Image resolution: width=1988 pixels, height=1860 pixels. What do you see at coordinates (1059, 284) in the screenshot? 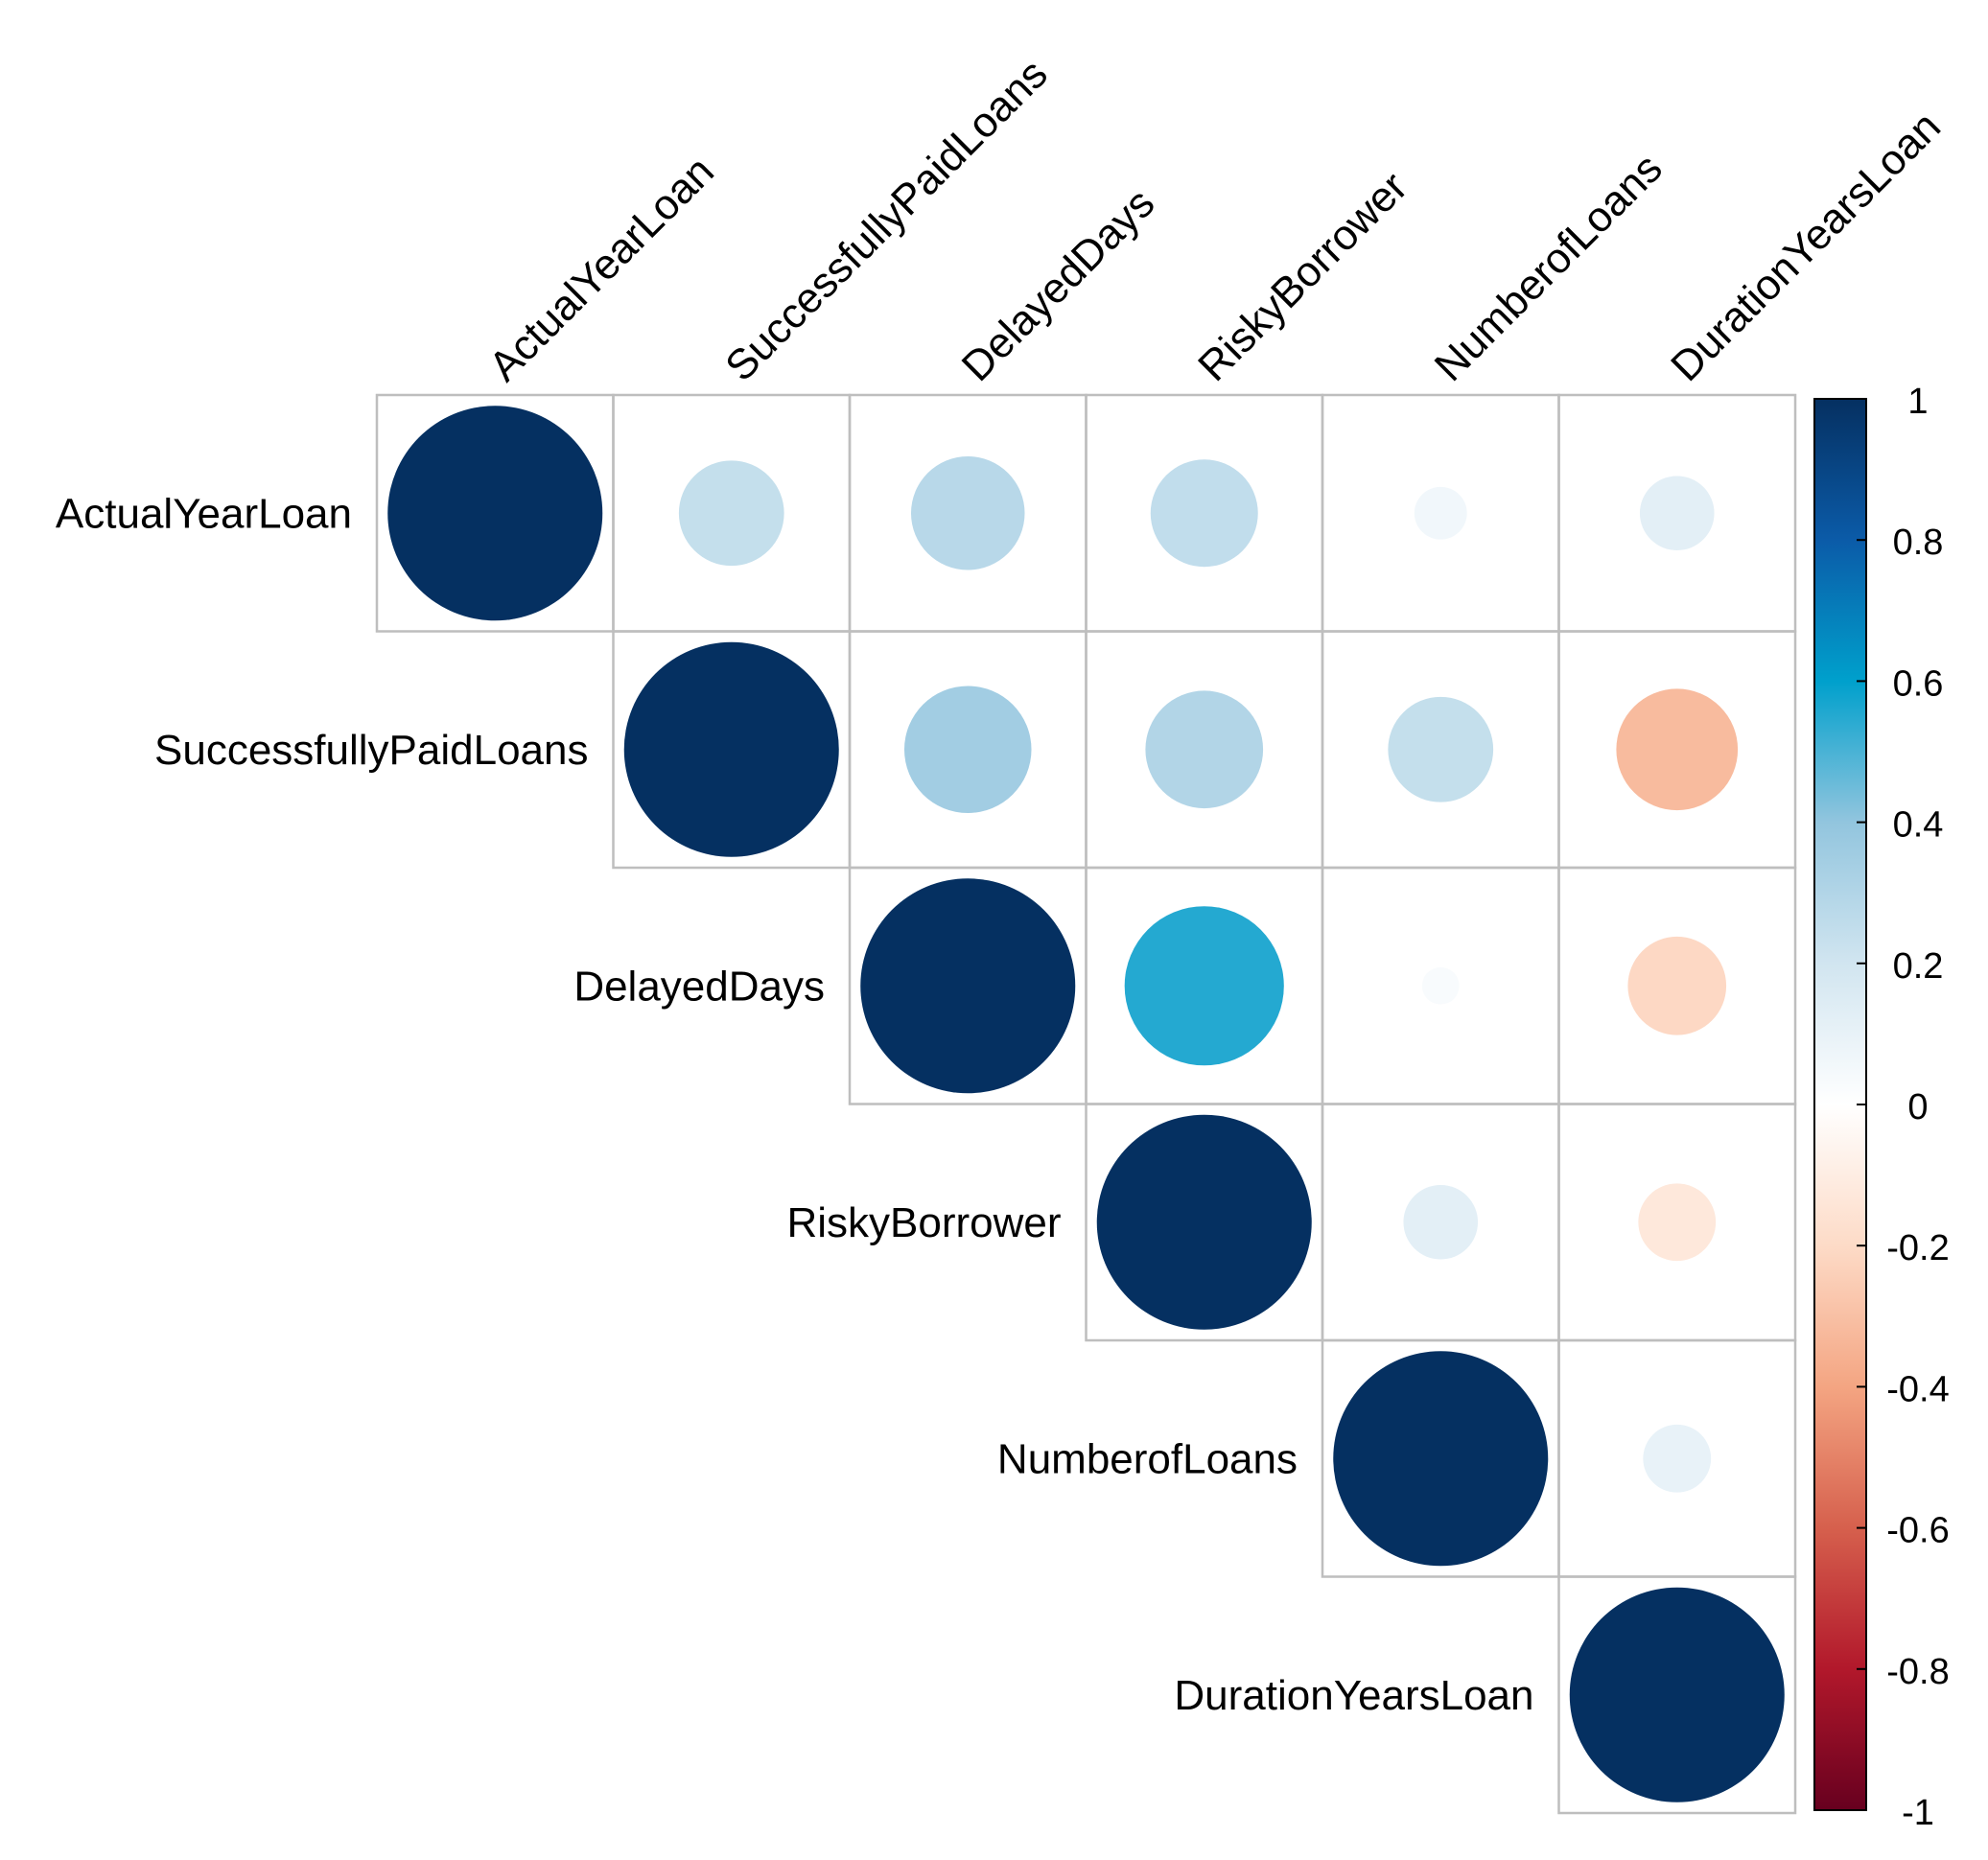
I see `col-label-DelayedDays: DelayedDays` at bounding box center [1059, 284].